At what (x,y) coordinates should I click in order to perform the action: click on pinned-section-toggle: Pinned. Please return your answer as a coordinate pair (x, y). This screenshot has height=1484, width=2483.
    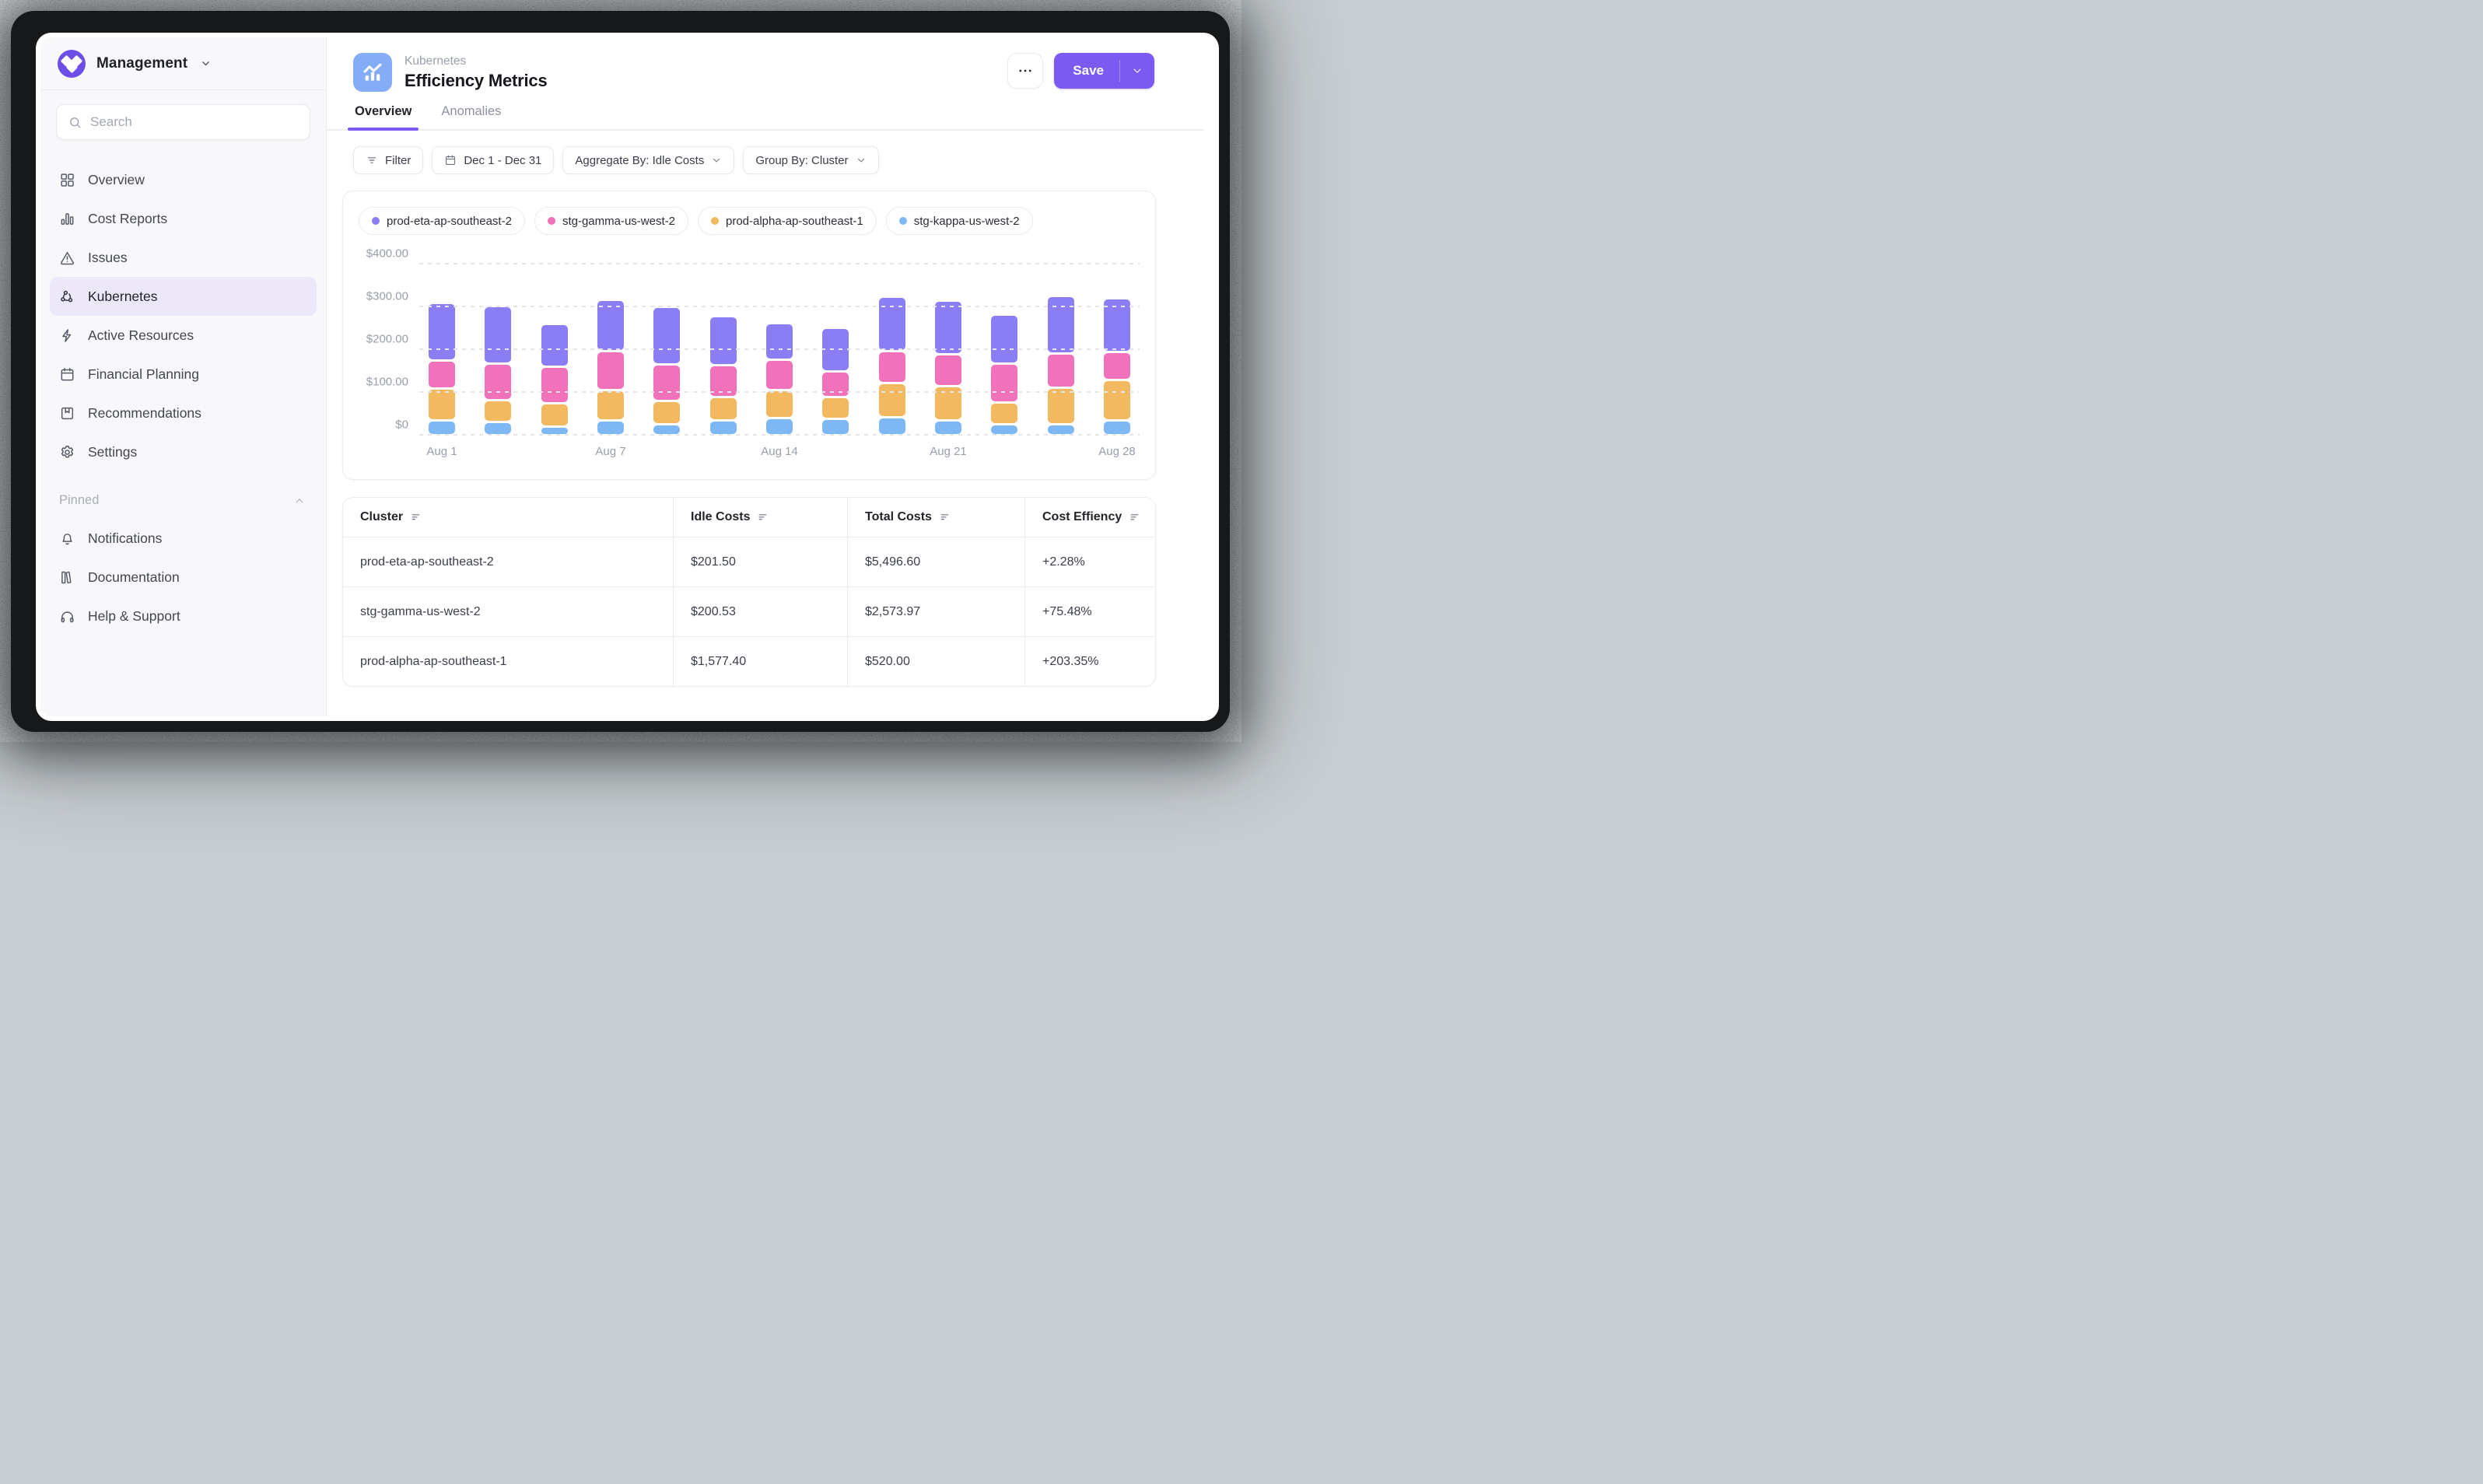
    Looking at the image, I should click on (183, 500).